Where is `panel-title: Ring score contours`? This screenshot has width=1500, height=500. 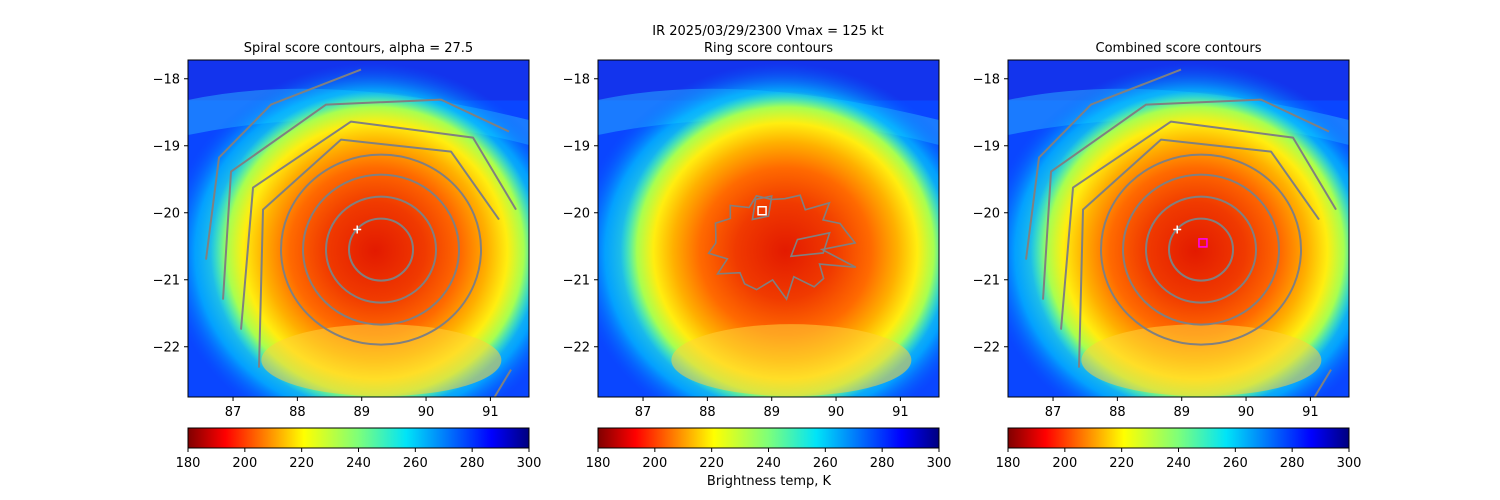 panel-title: Ring score contours is located at coordinates (768, 48).